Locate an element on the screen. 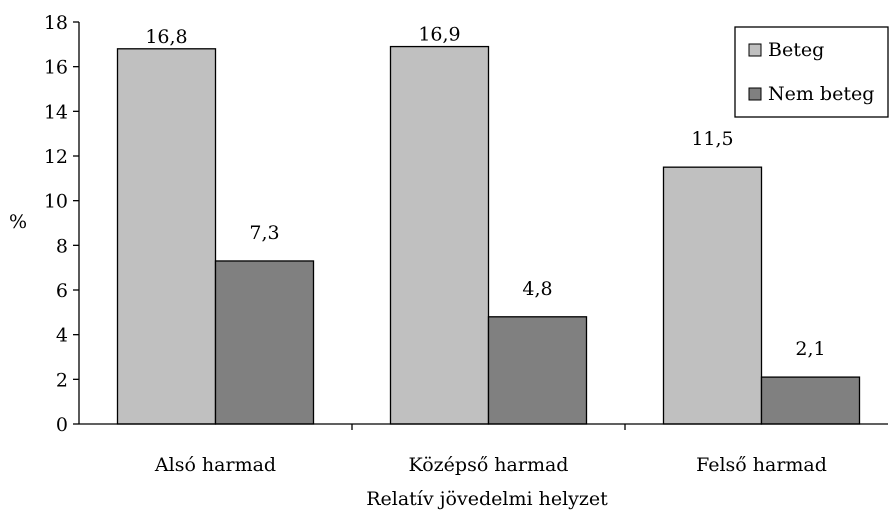  category-label-1: Alsó harmad is located at coordinates (215, 465).